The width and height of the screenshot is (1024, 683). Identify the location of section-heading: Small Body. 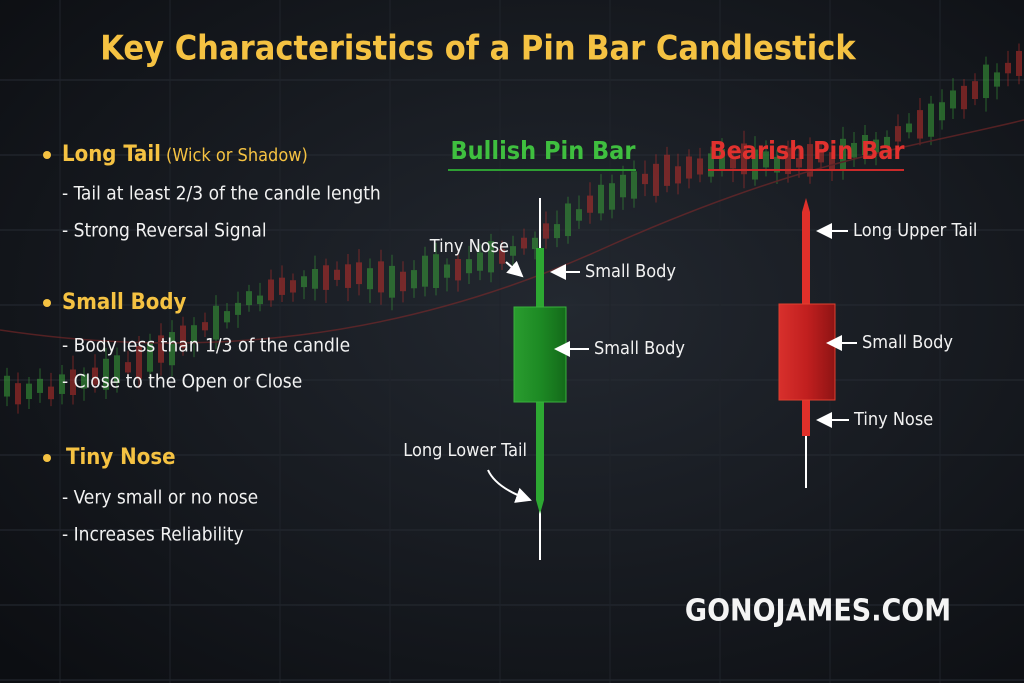
(124, 302).